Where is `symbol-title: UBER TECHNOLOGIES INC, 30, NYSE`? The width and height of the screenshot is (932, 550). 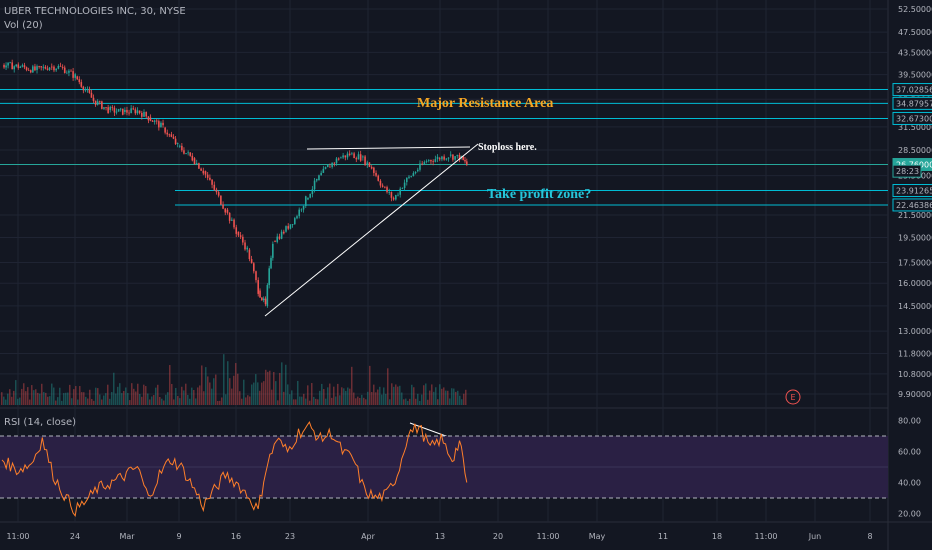
symbol-title: UBER TECHNOLOGIES INC, 30, NYSE is located at coordinates (95, 11).